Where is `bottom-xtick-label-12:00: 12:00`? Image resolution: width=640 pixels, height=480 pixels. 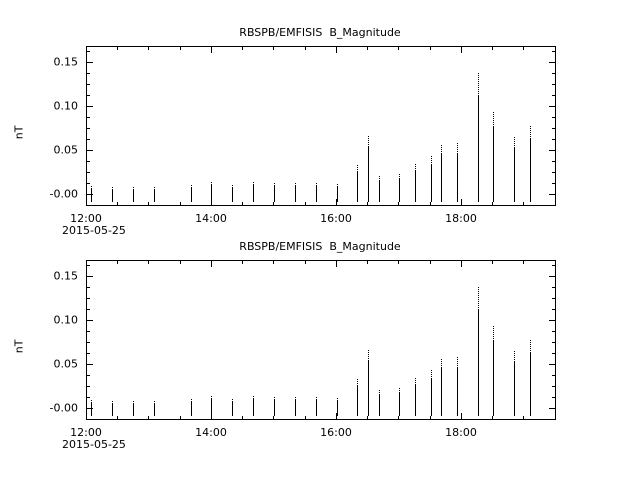
bottom-xtick-label-12:00: 12:00 is located at coordinates (86, 432).